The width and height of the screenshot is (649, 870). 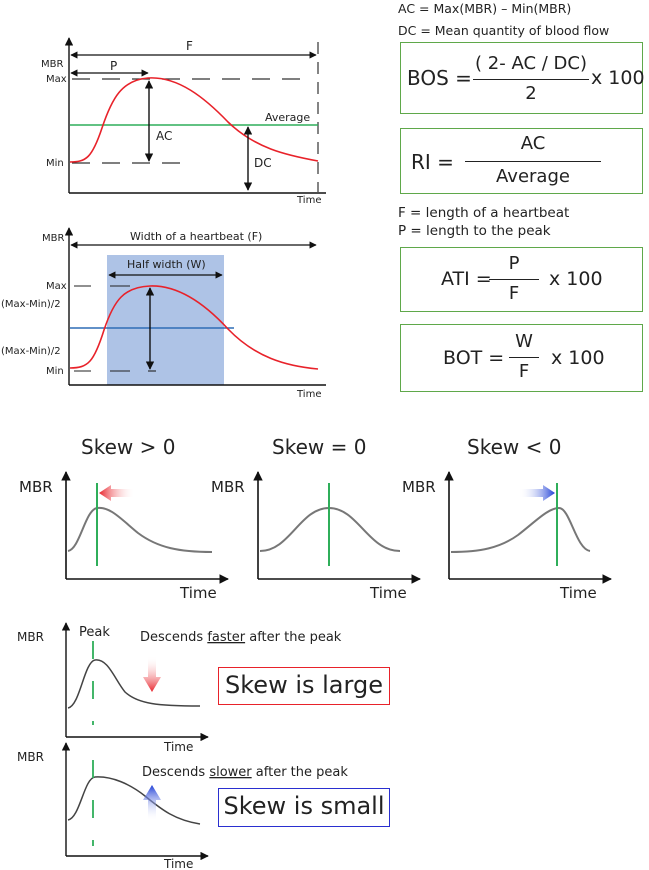 What do you see at coordinates (533, 176) in the screenshot?
I see `ri-denominator: Average` at bounding box center [533, 176].